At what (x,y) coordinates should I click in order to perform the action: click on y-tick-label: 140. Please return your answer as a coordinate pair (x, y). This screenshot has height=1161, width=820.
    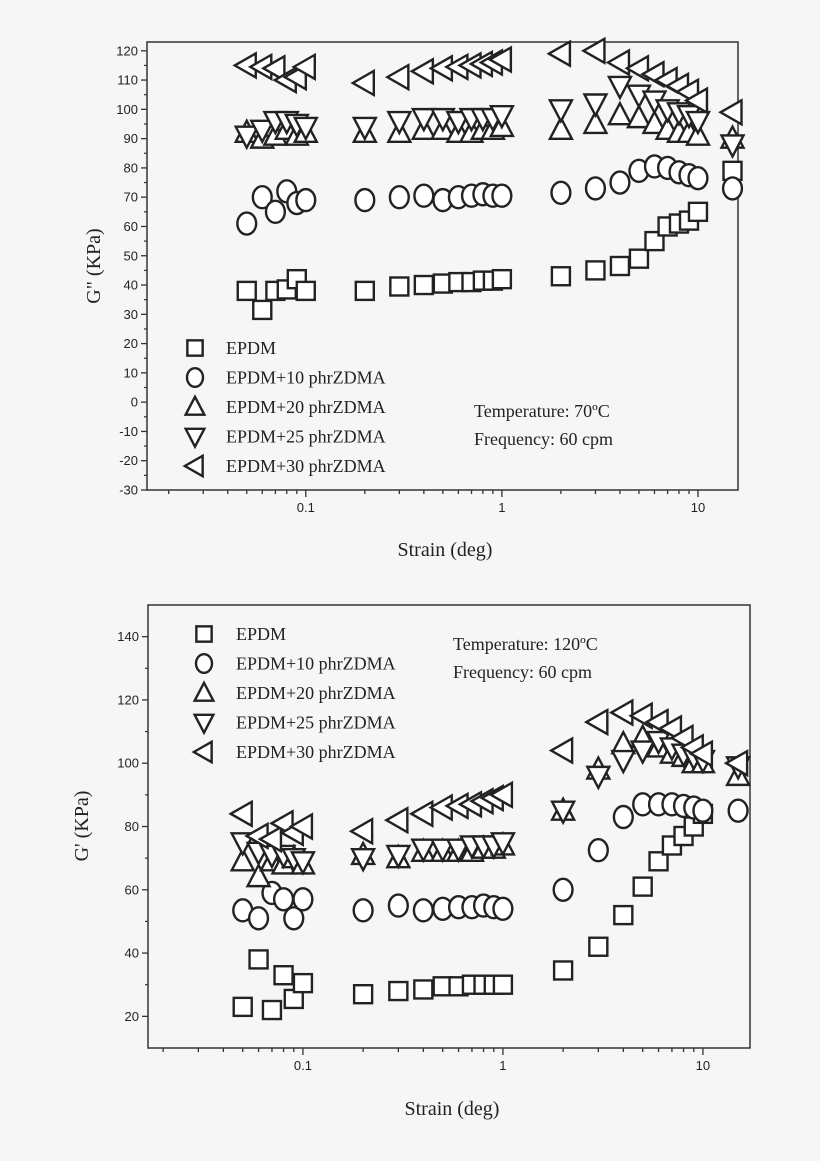
    Looking at the image, I should click on (128, 636).